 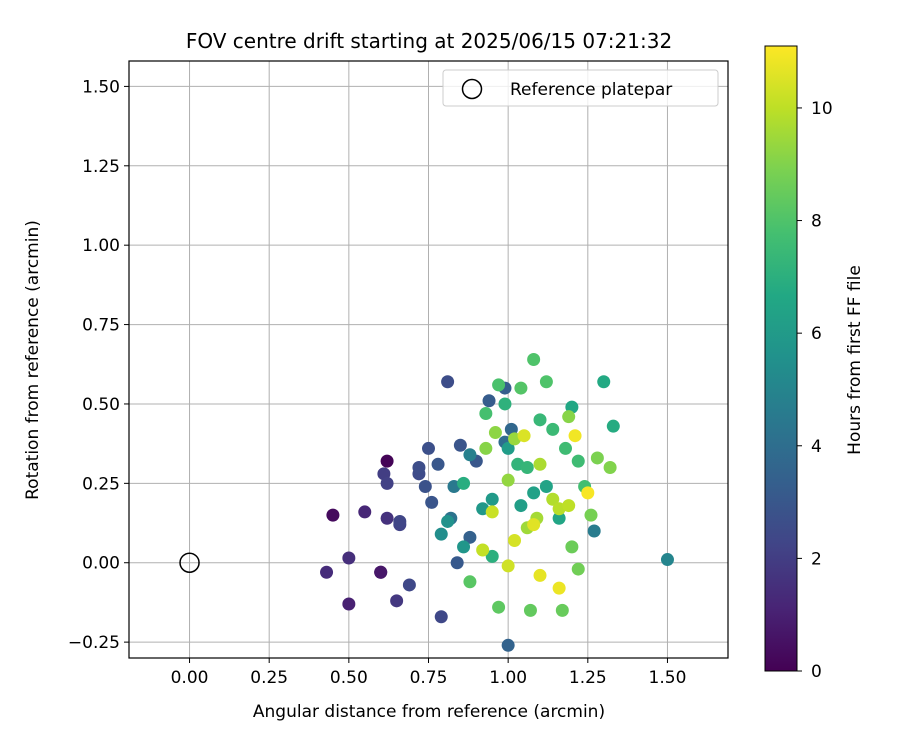 What do you see at coordinates (508, 678) in the screenshot?
I see `x-tick-label: 1.00` at bounding box center [508, 678].